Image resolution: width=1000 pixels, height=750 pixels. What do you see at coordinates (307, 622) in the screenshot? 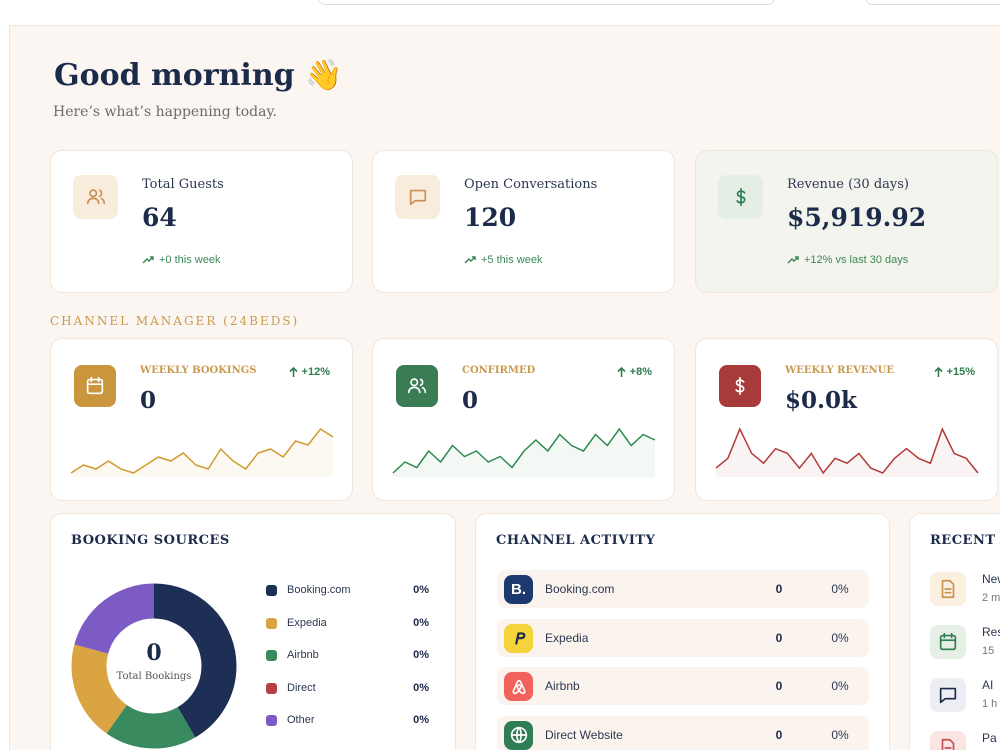
I see `legend-name: Expedia` at bounding box center [307, 622].